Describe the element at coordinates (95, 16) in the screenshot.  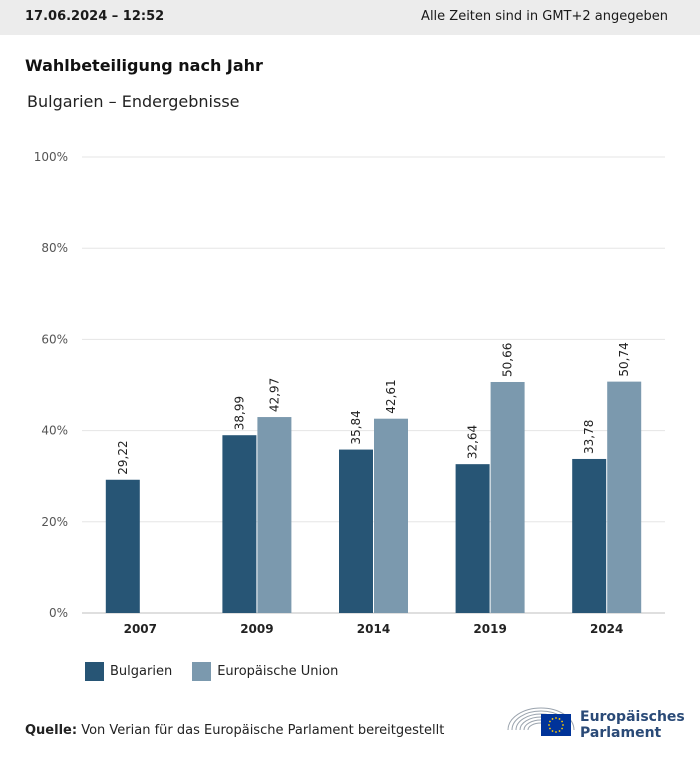
I see `datetime-label: 17.06.2024 – 12:52` at that location.